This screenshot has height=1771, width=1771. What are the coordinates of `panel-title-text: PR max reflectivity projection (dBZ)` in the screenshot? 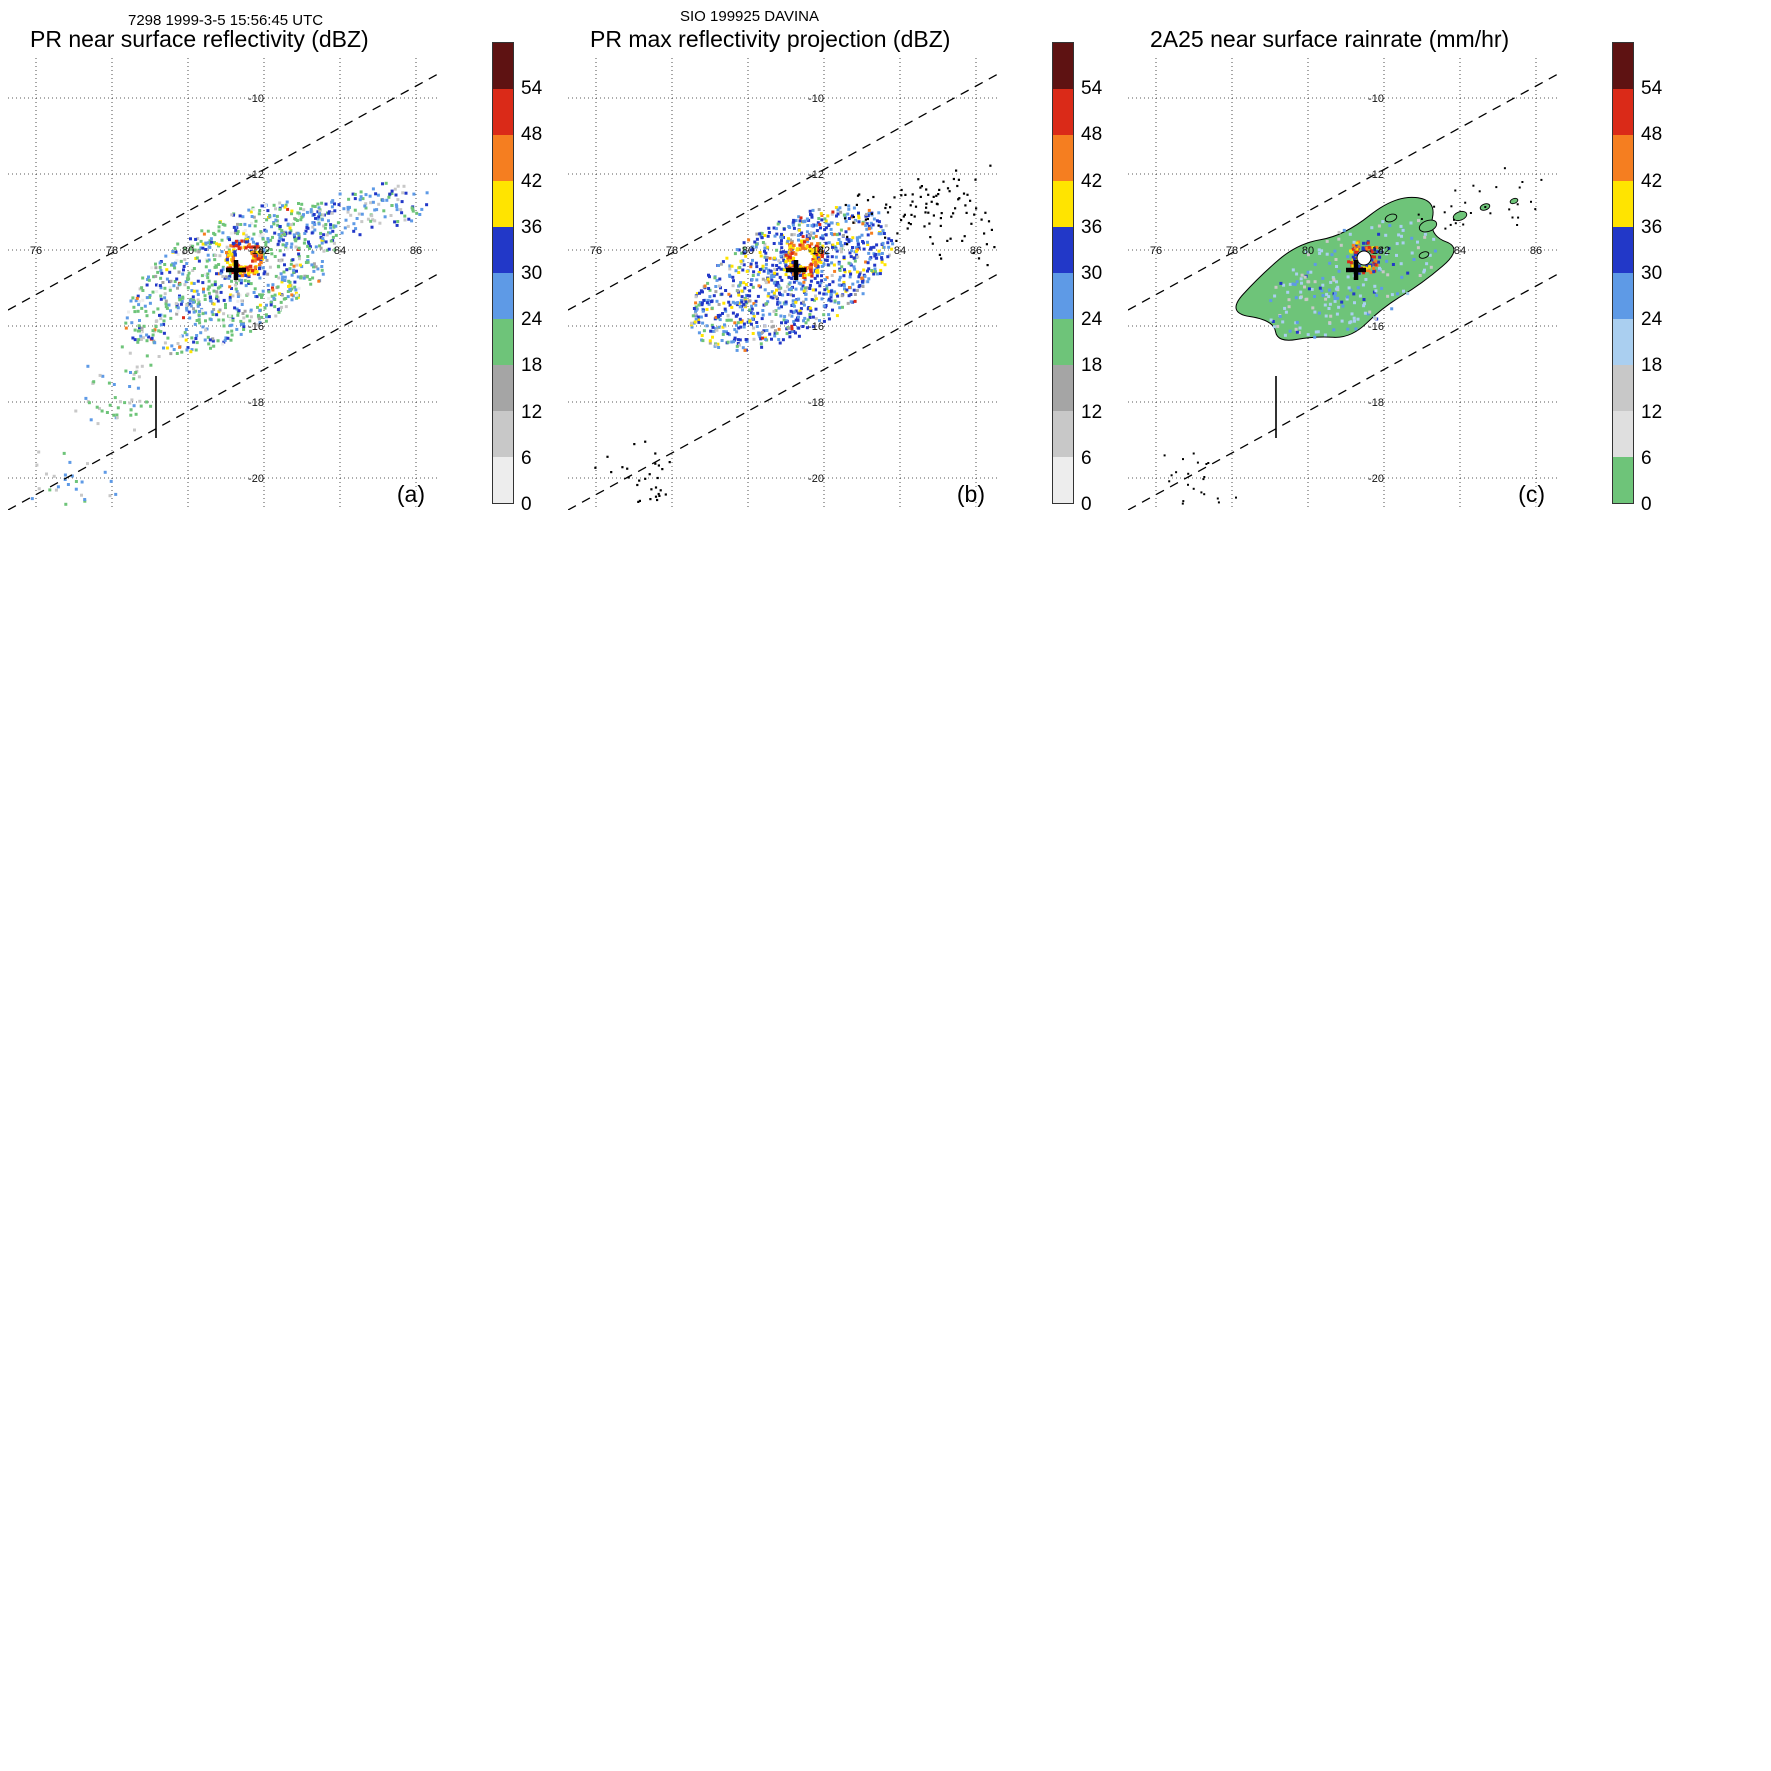 It's located at (770, 39).